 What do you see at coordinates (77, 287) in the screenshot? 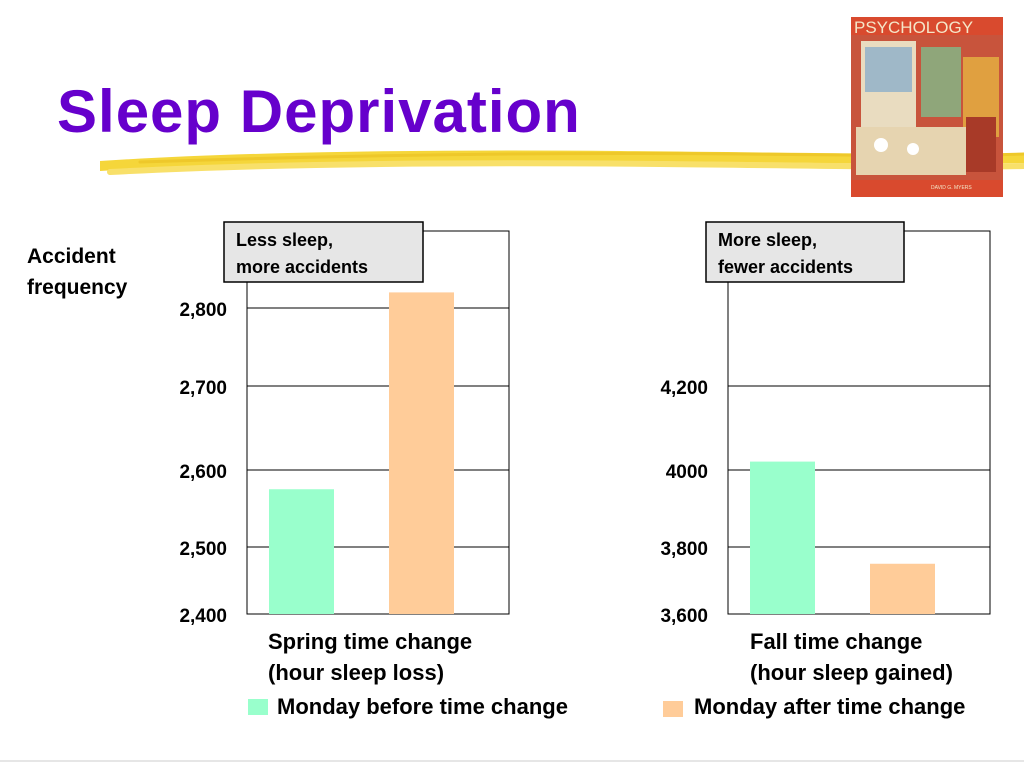
I see `y-axis-label-line-2: frequency` at bounding box center [77, 287].